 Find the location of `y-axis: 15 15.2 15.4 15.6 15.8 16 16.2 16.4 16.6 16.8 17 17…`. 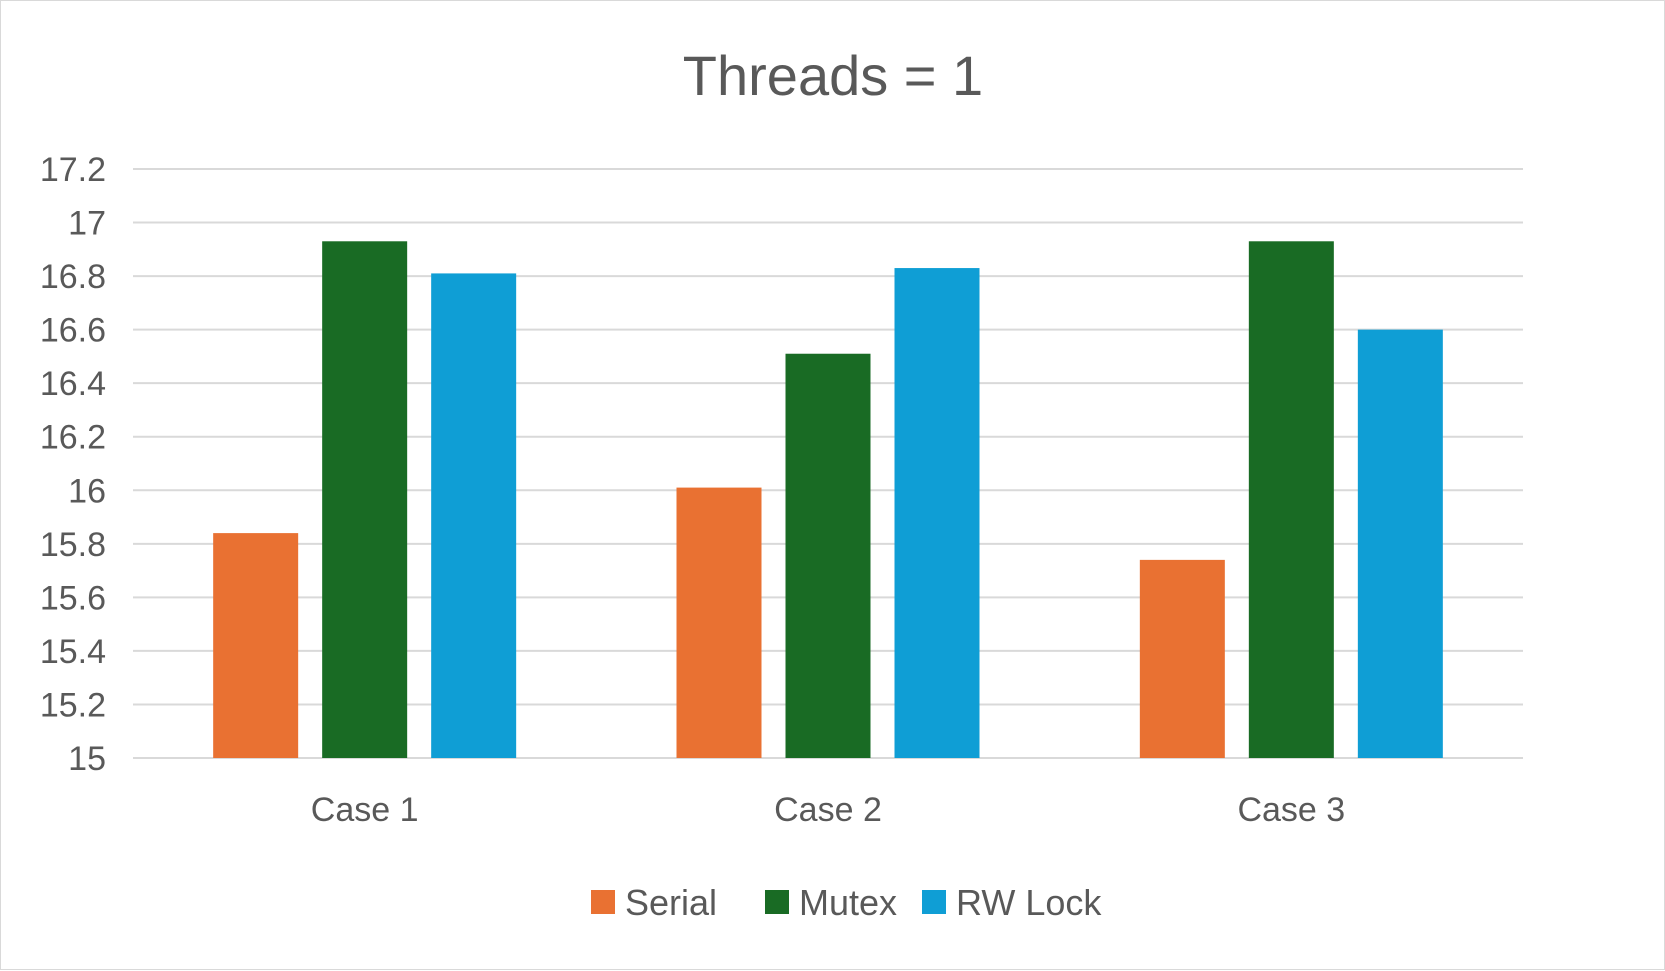

y-axis: 15 15.2 15.4 15.6 15.8 16 16.2 16.4 16.6 16.8 17 17… is located at coordinates (73, 464).